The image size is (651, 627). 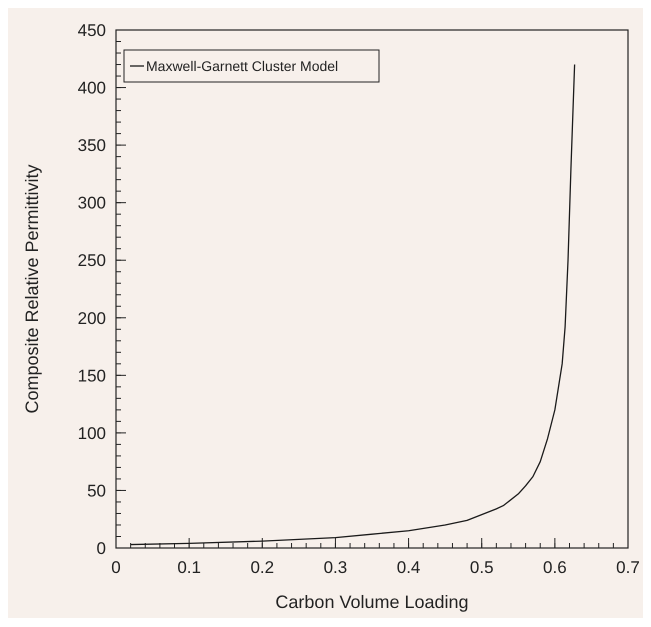 What do you see at coordinates (96, 490) in the screenshot?
I see `y-tick-label: 50` at bounding box center [96, 490].